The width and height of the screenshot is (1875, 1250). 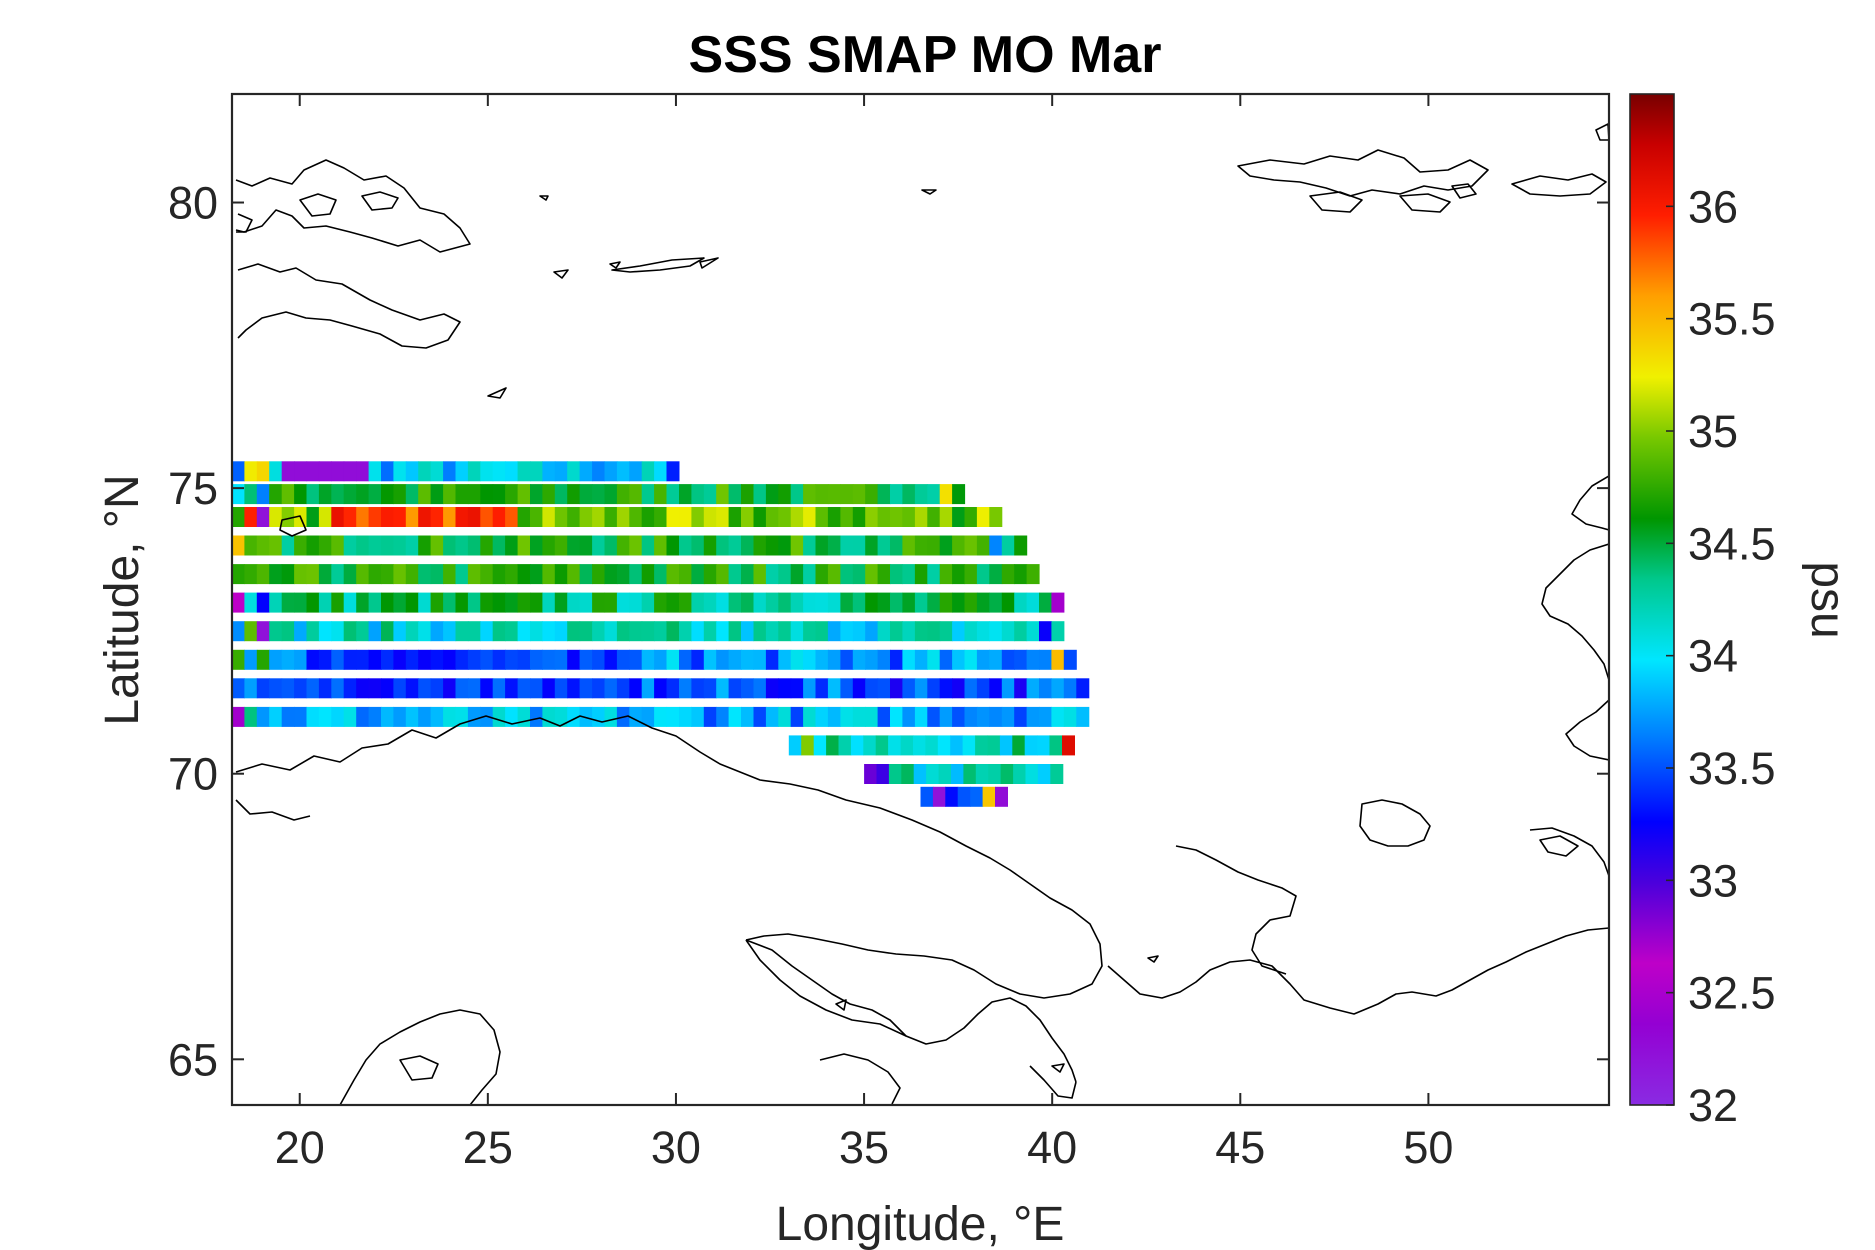 What do you see at coordinates (193, 1059) in the screenshot?
I see `y-tick-label: 65` at bounding box center [193, 1059].